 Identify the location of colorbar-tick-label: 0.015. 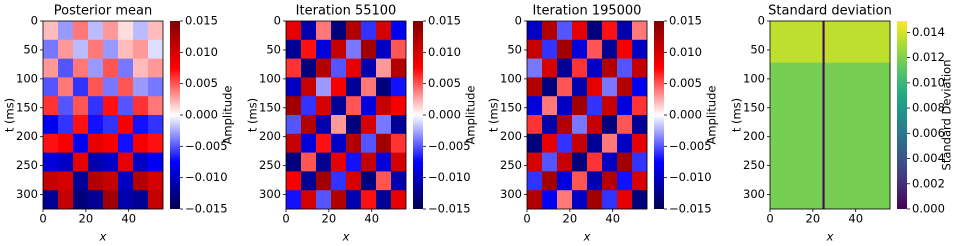
(444, 21).